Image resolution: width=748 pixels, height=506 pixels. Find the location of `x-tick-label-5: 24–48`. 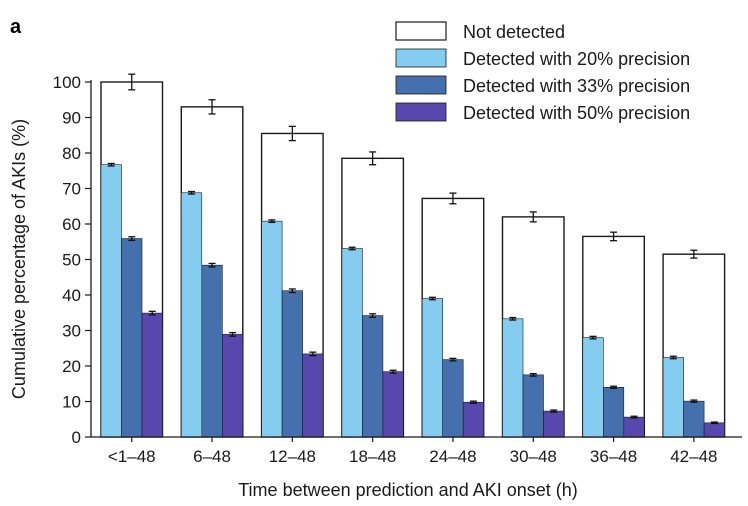

x-tick-label-5: 24–48 is located at coordinates (452, 456).